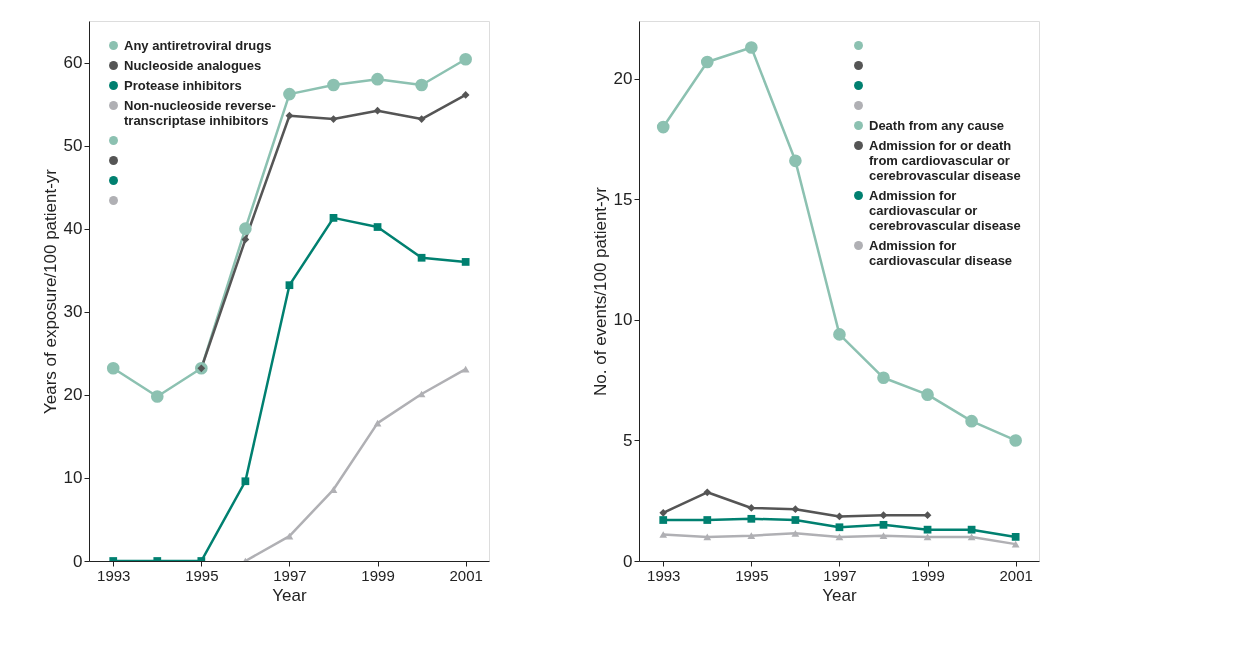  I want to click on legend-label: Protease inhibitors, so click(183, 85).